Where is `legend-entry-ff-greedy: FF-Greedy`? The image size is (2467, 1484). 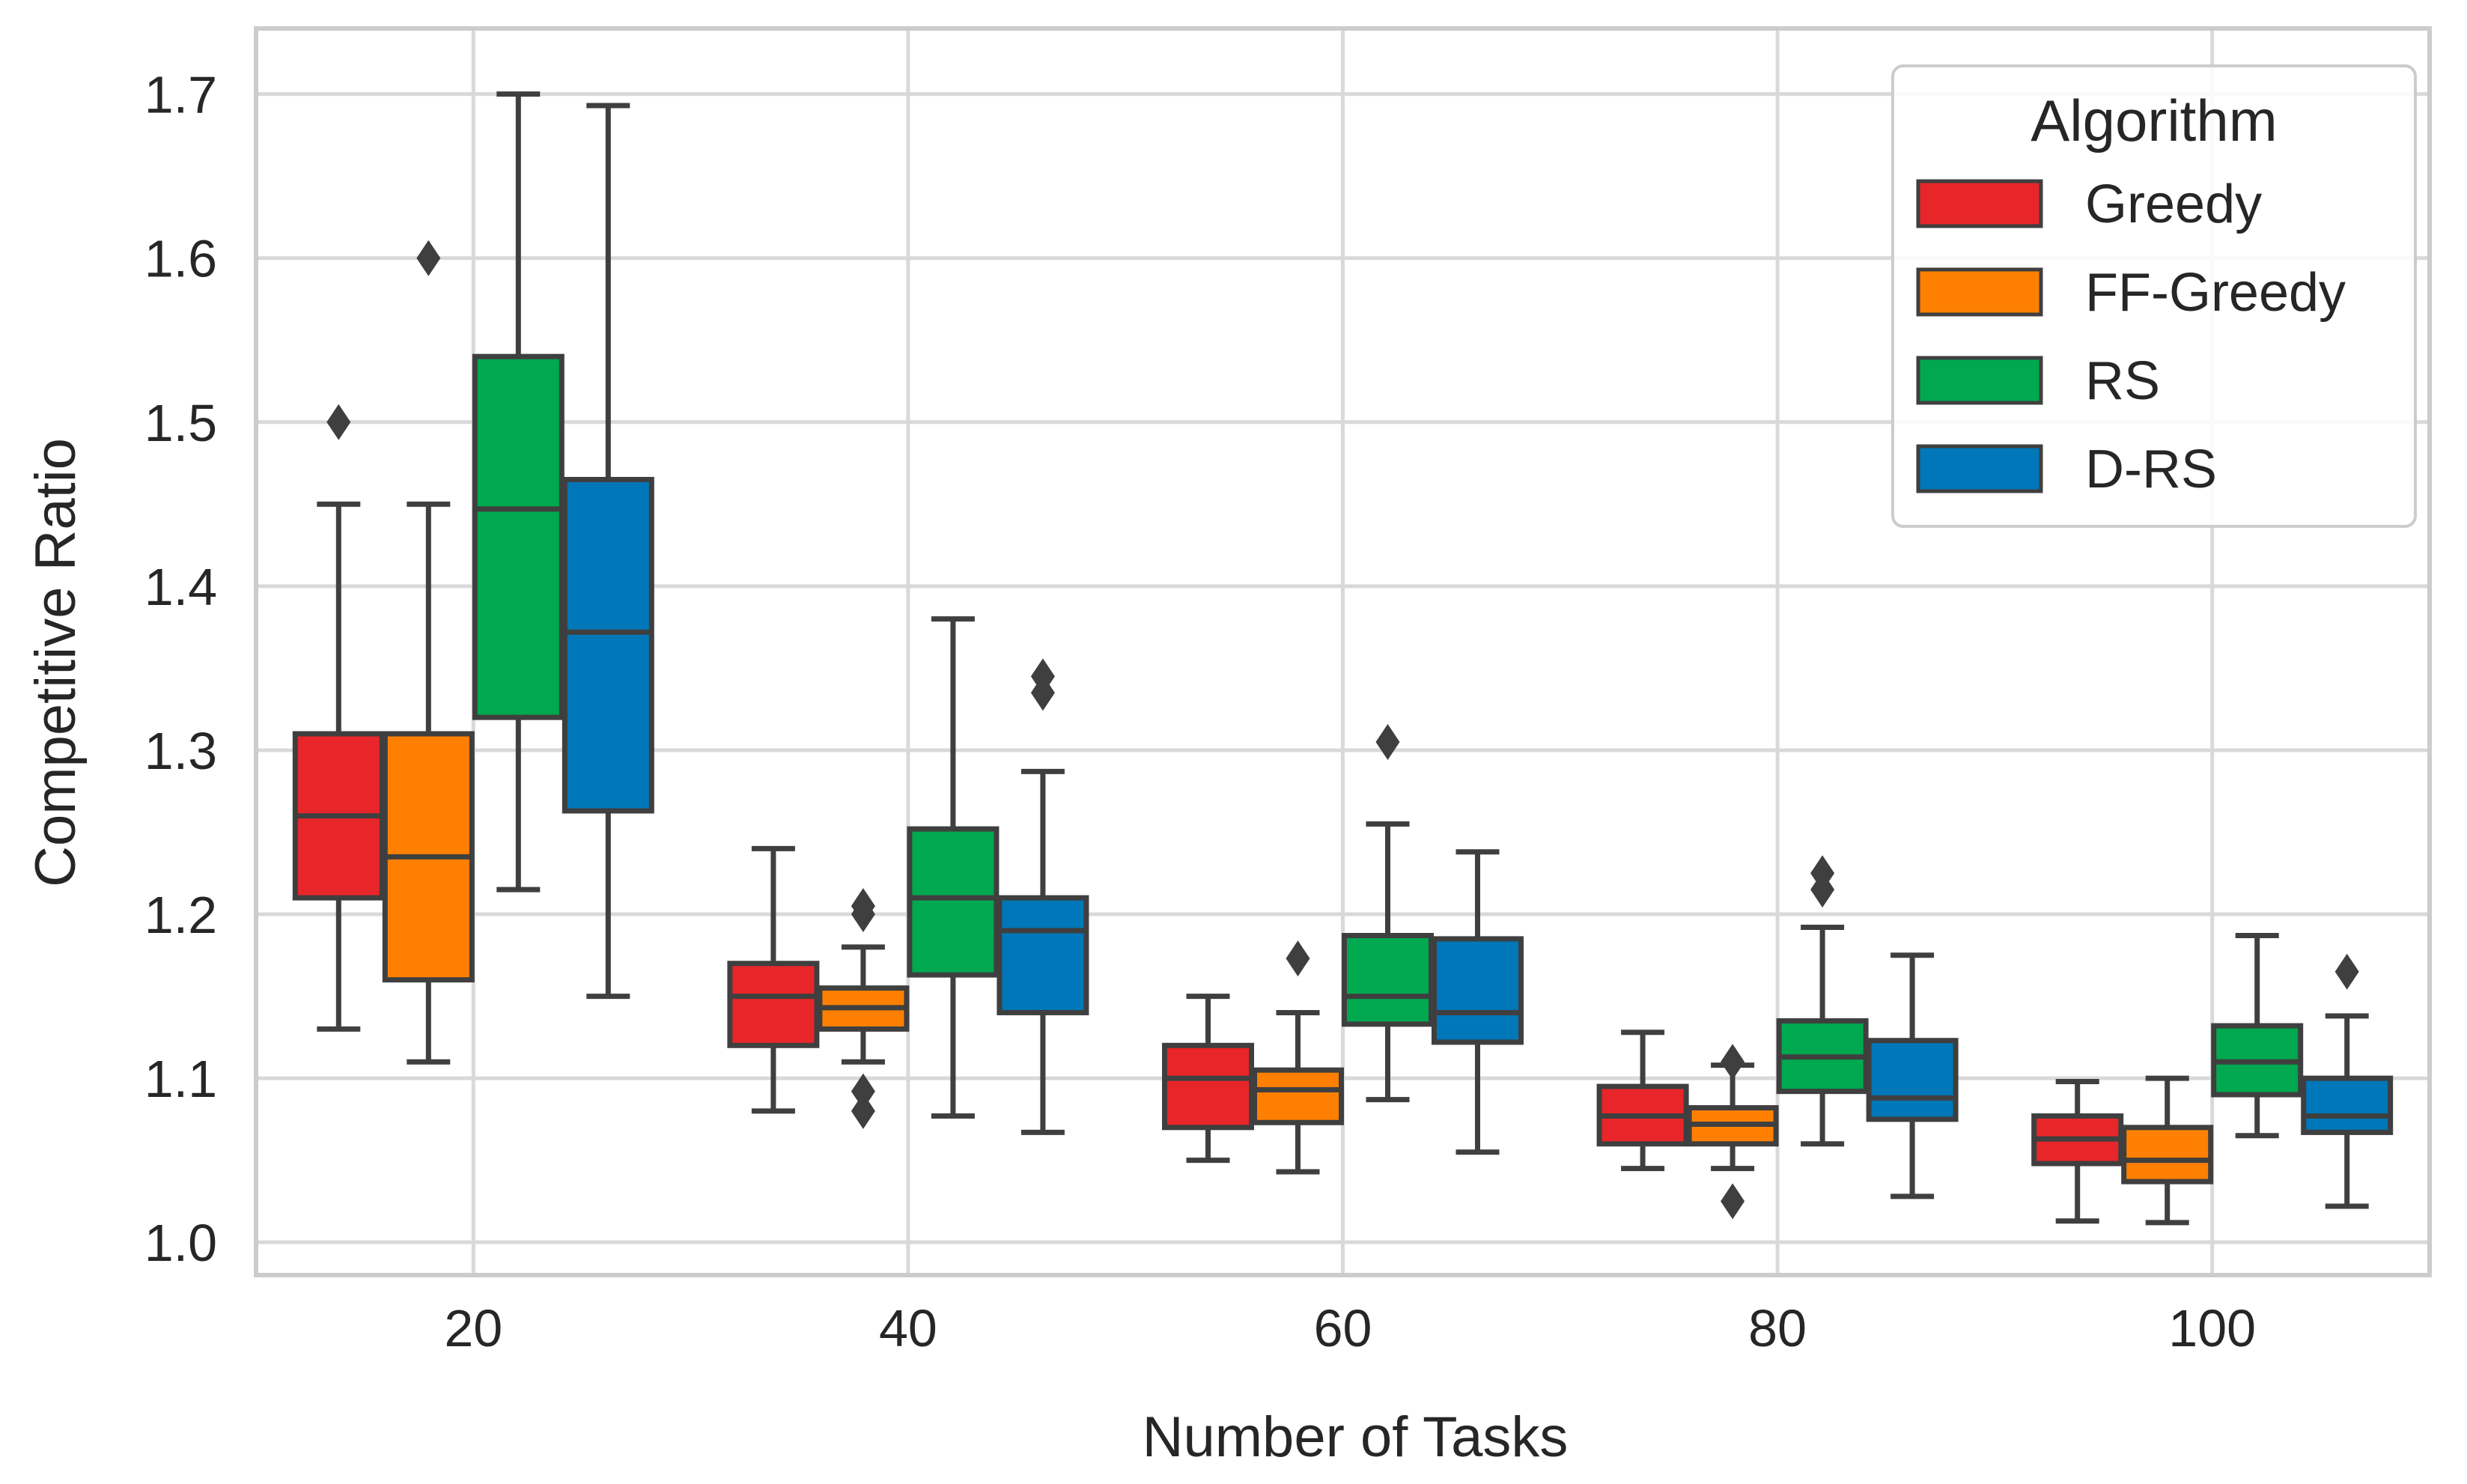 legend-entry-ff-greedy: FF-Greedy is located at coordinates (2131, 293).